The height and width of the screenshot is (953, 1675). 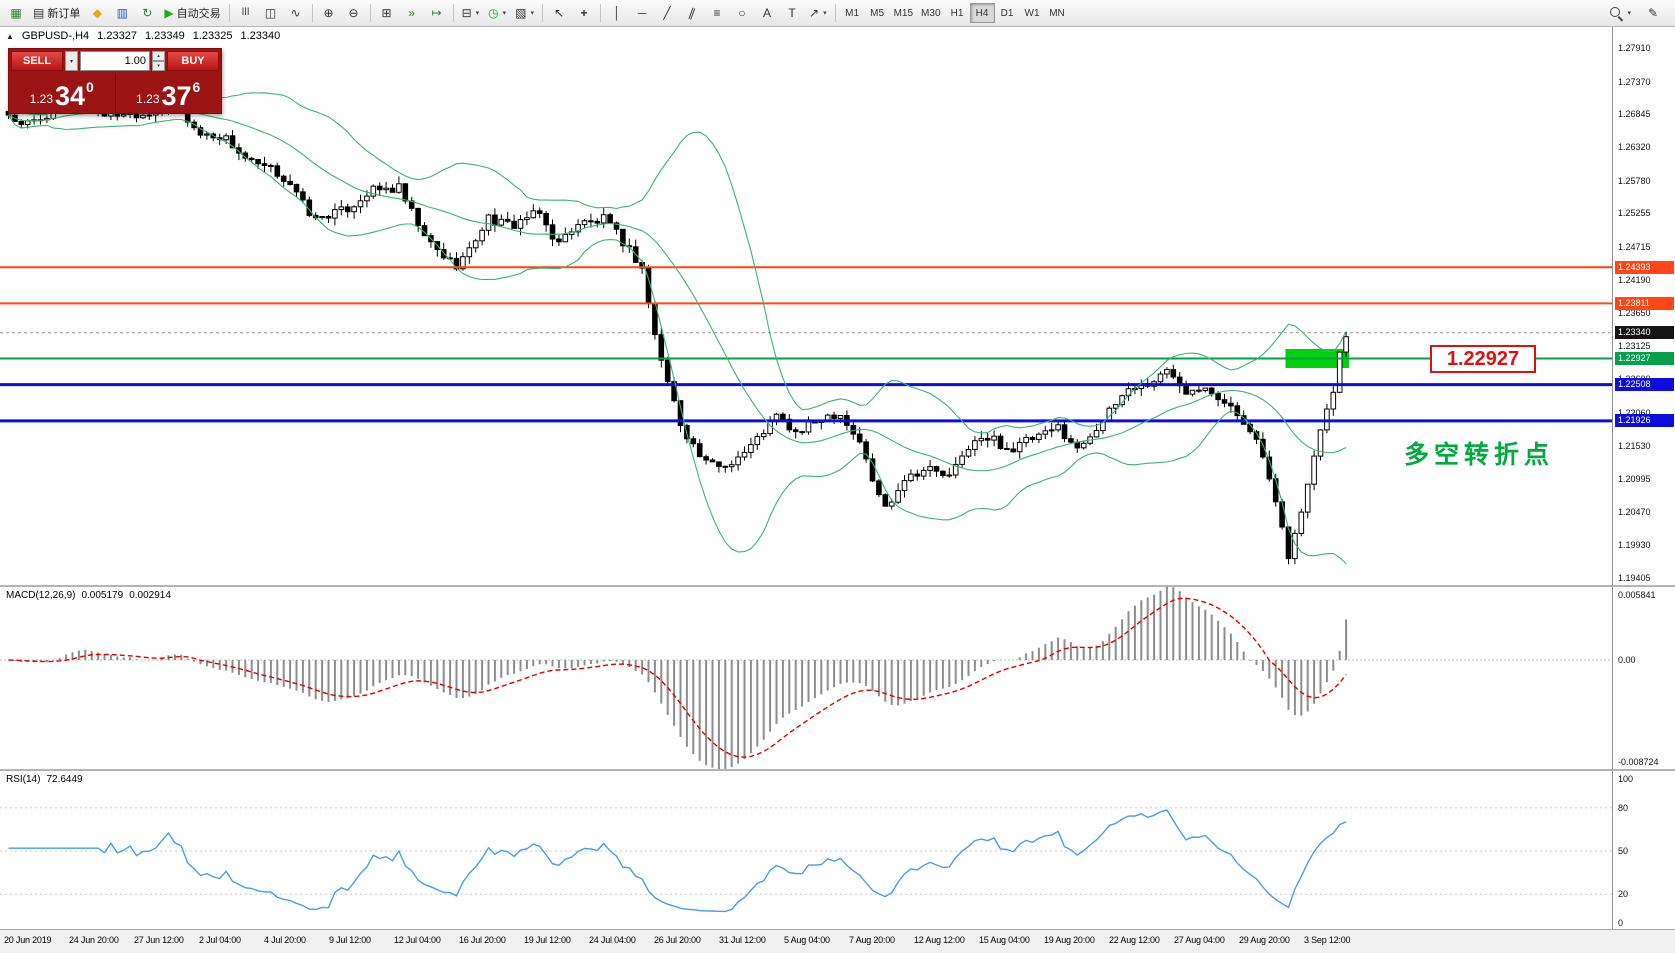 What do you see at coordinates (1007, 13) in the screenshot?
I see `timeframe-d1: D1` at bounding box center [1007, 13].